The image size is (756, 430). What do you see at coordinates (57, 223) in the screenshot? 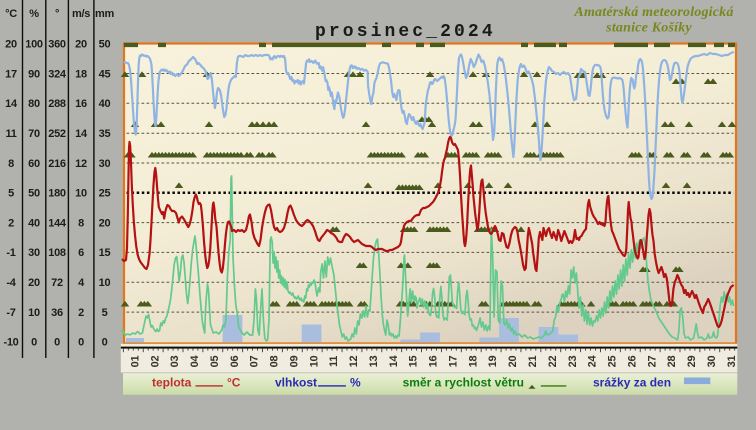
I see `svg-text: 144` at bounding box center [57, 223].